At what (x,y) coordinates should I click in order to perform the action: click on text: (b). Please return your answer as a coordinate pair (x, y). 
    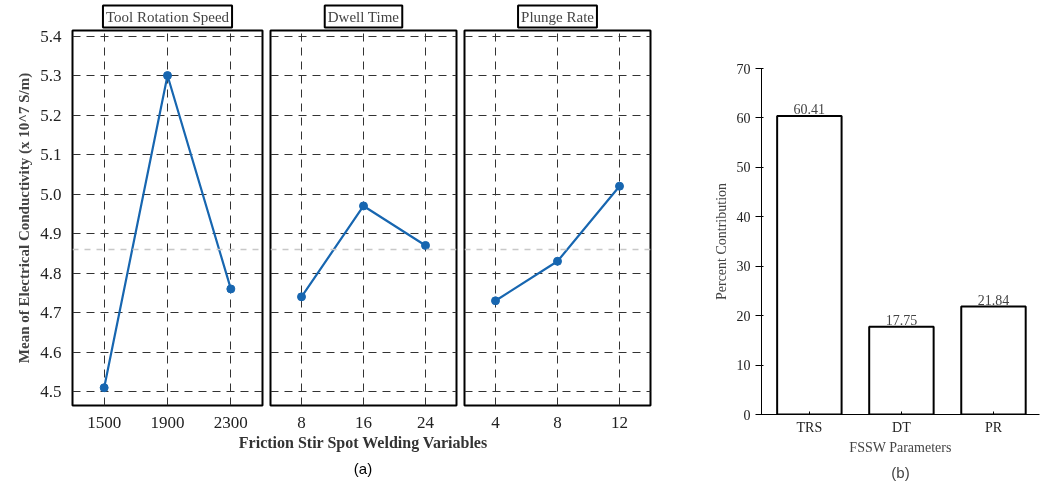
    Looking at the image, I should click on (900, 472).